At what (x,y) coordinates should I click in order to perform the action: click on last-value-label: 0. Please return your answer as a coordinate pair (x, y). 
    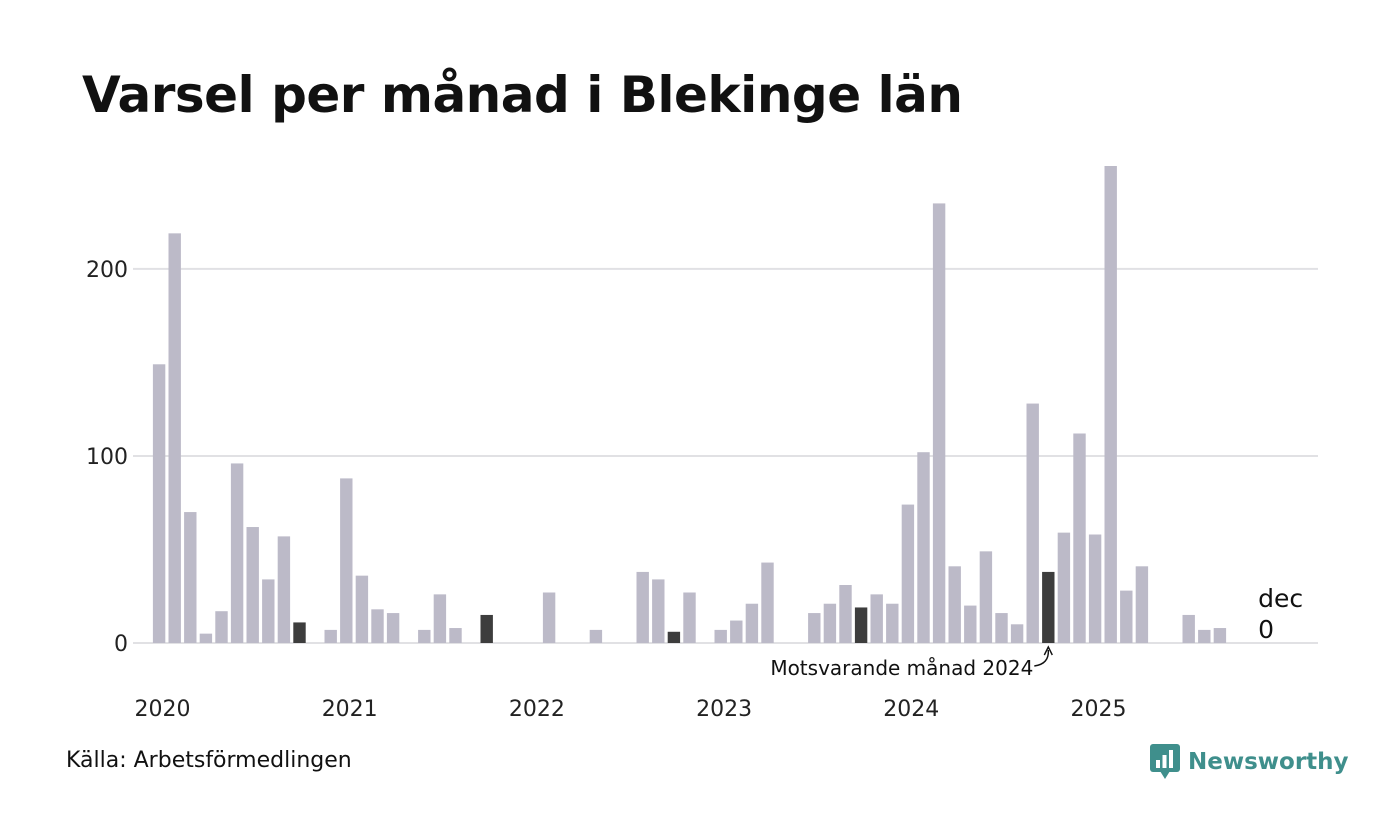
    Looking at the image, I should click on (1266, 629).